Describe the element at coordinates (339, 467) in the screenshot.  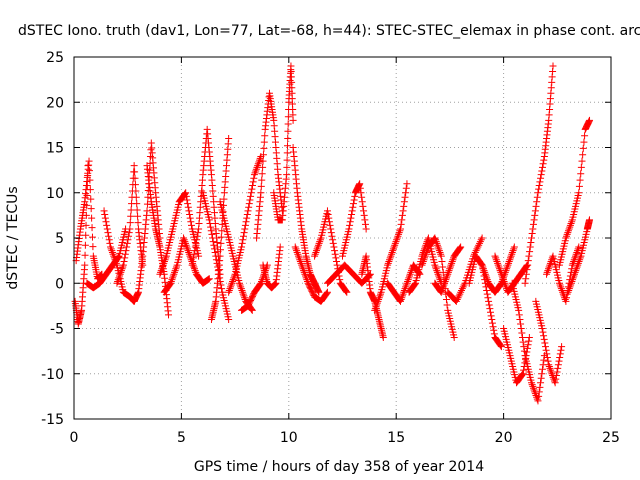
I see `x-axis-title: GPS time / hours of day 358 of year 2014` at that location.